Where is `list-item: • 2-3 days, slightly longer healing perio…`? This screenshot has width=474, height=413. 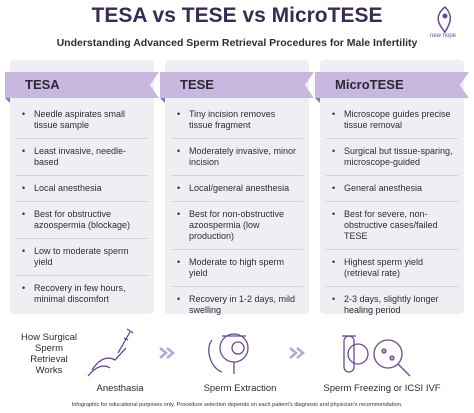 list-item: • 2-3 days, slightly longer healing perio… is located at coordinates (392, 305).